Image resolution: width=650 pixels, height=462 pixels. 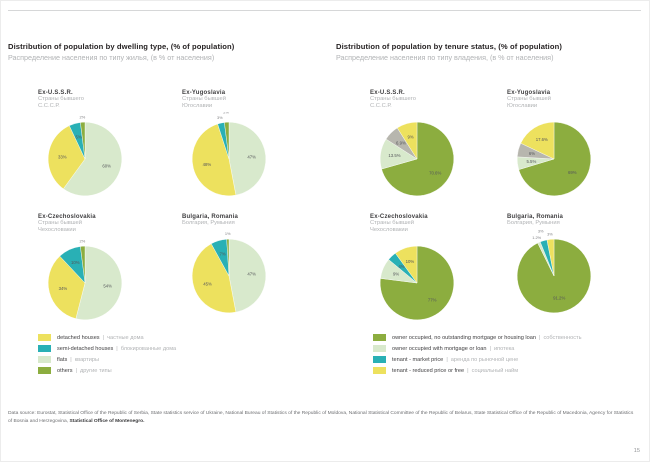 What do you see at coordinates (78, 337) in the screenshot?
I see `legend-label-en: detached houses` at bounding box center [78, 337].